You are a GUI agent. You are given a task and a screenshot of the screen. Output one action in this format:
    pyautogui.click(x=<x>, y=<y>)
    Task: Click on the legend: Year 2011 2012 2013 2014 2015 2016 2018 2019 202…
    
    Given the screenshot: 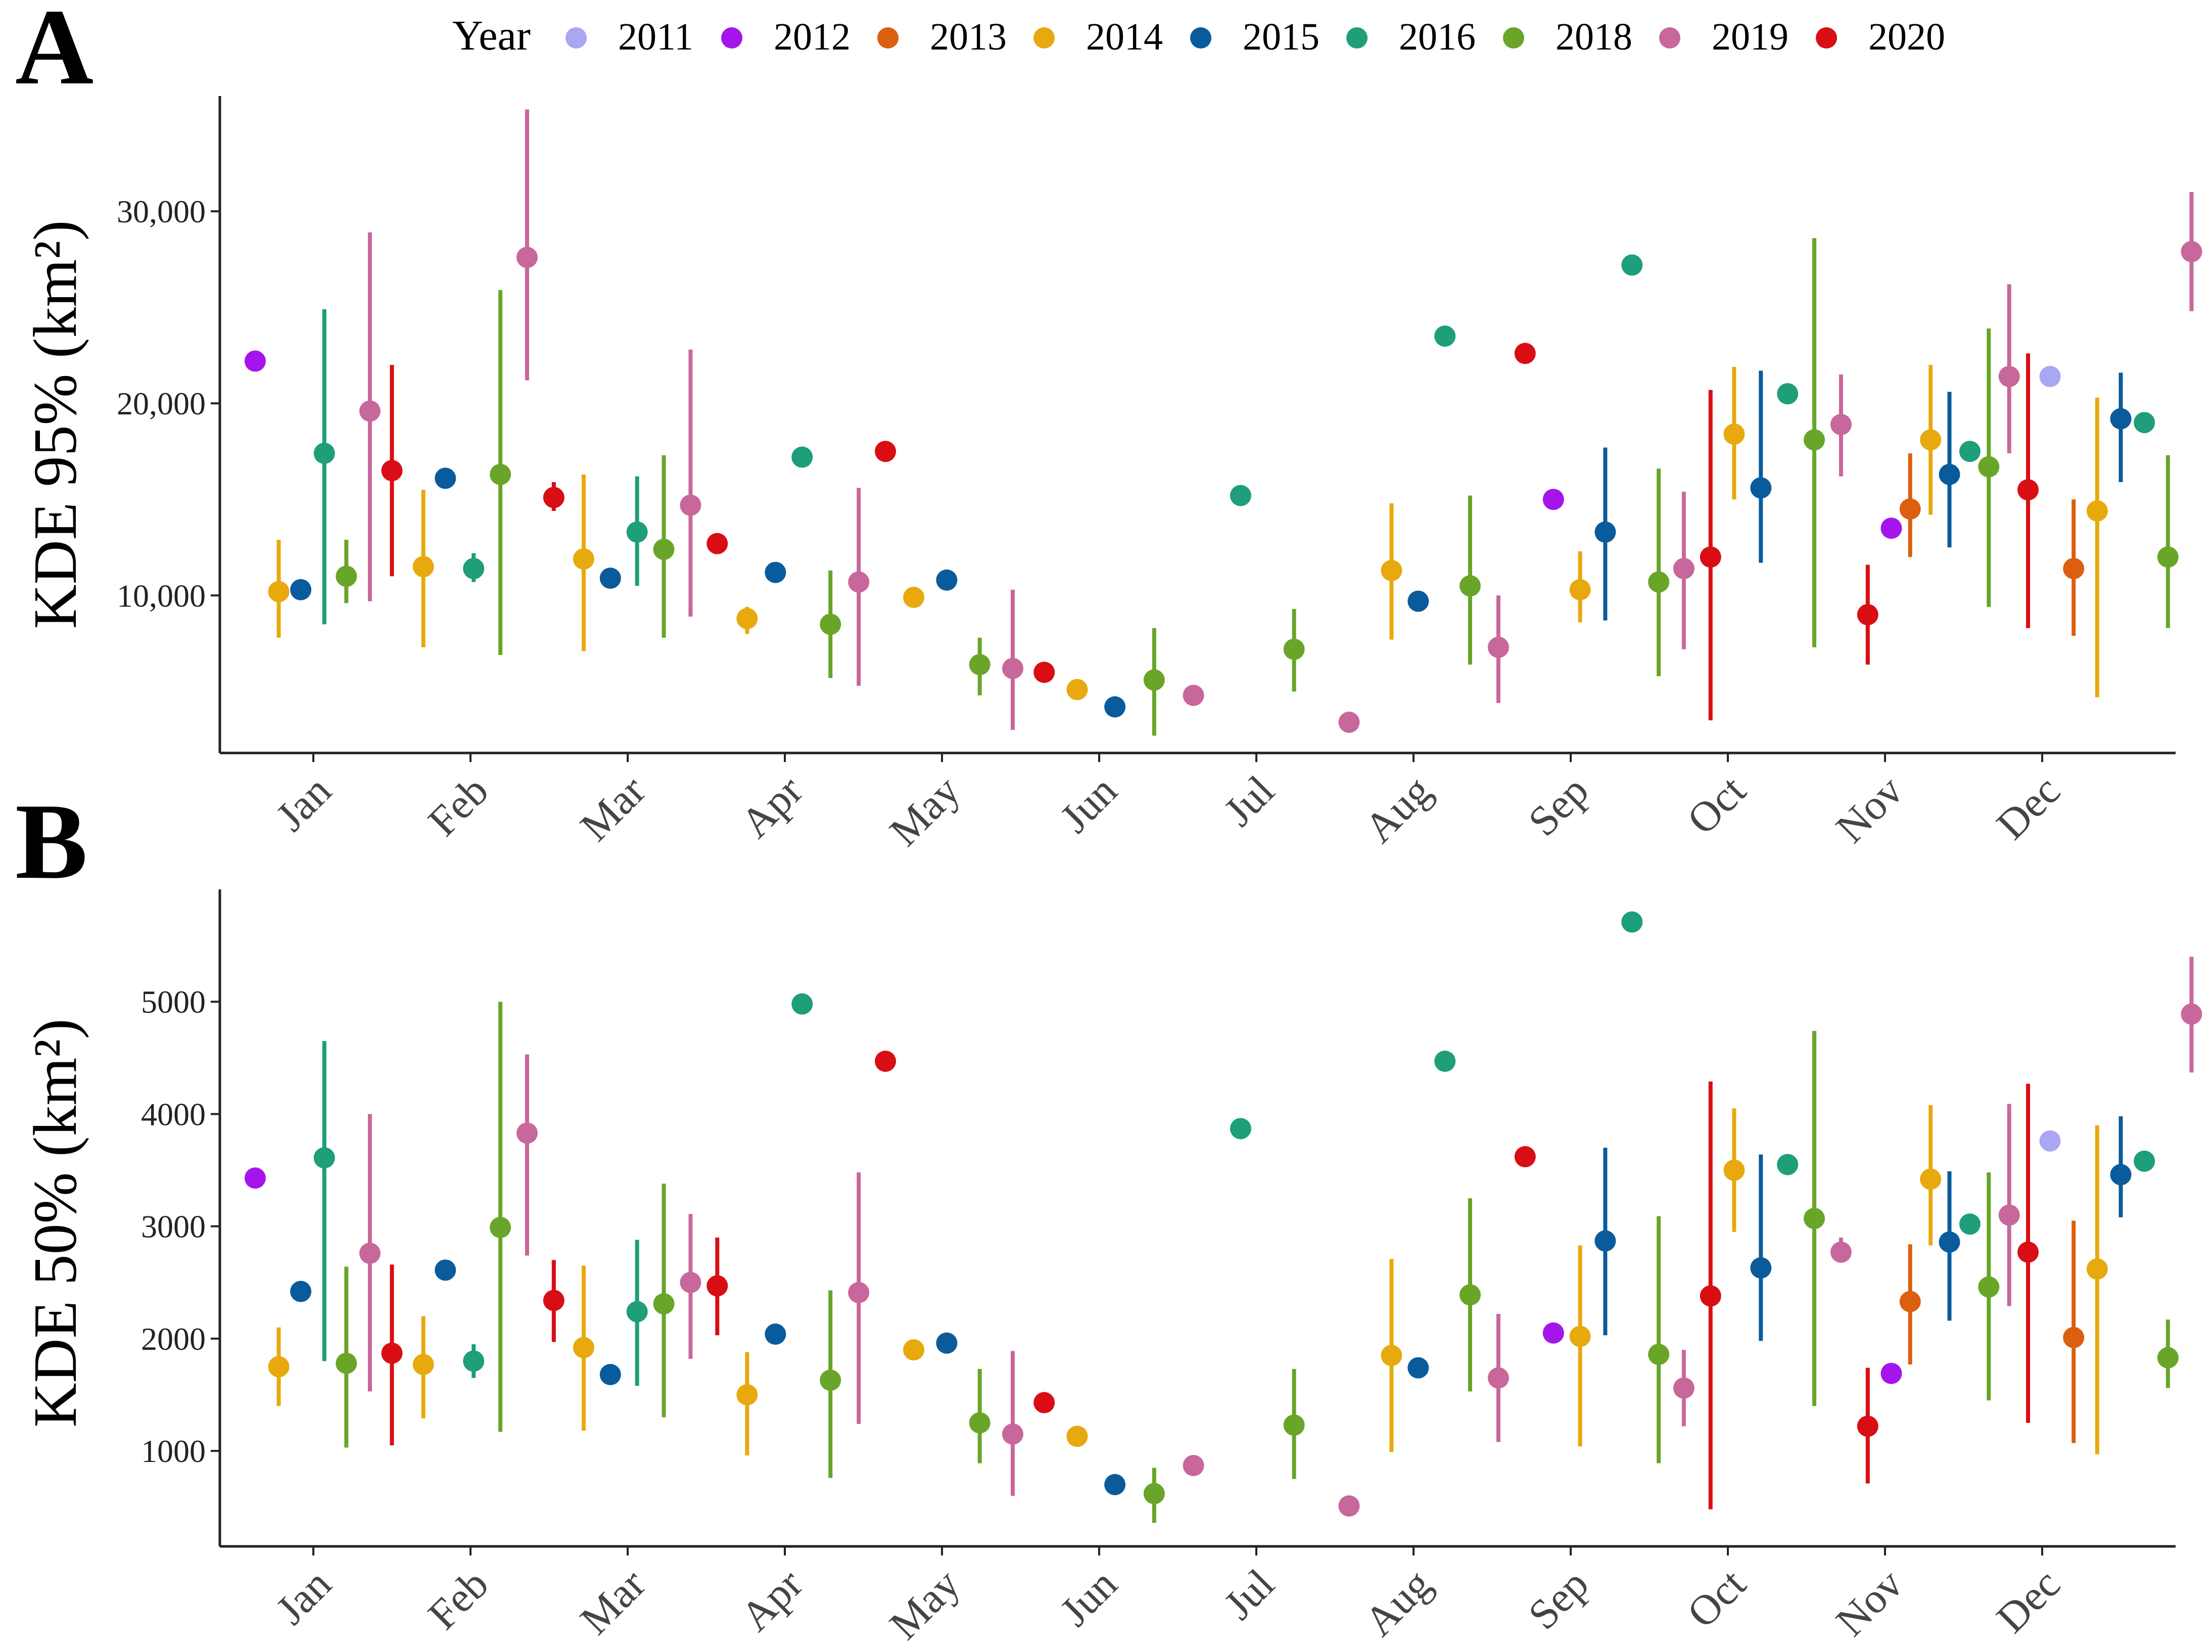 What is the action you would take?
    pyautogui.click(x=1199, y=36)
    